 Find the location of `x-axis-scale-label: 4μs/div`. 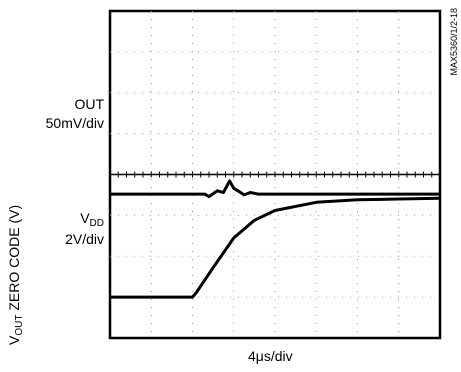

x-axis-scale-label: 4μs/div is located at coordinates (270, 356).